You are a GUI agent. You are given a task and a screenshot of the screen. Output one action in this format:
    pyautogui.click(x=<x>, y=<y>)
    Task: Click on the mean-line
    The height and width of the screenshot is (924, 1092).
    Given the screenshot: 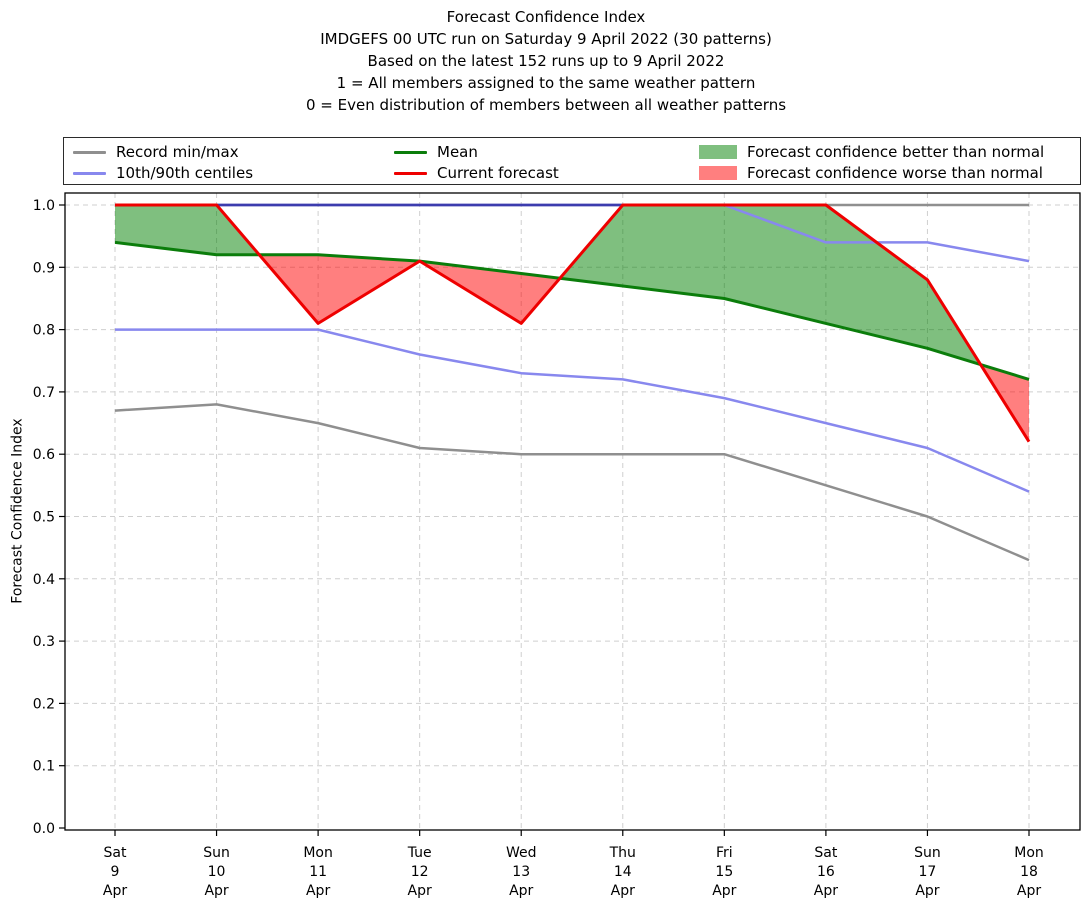 What is the action you would take?
    pyautogui.click(x=572, y=310)
    